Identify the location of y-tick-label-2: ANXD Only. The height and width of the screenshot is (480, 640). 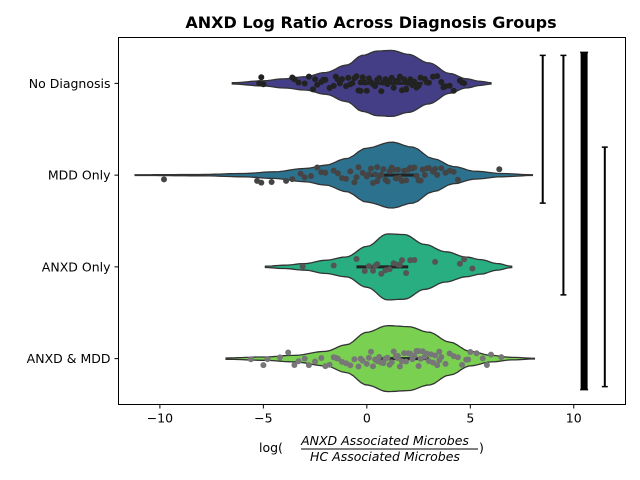
(76, 266).